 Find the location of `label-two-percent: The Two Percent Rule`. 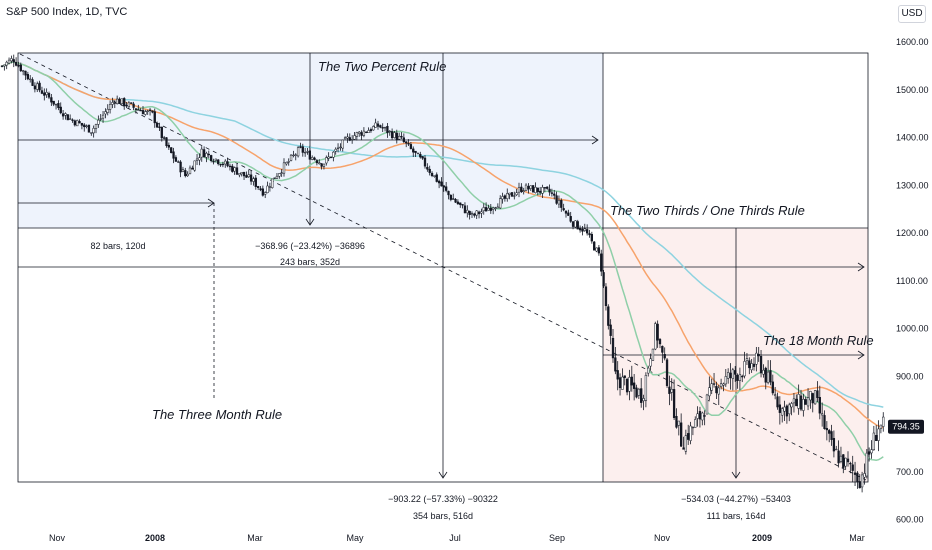

label-two-percent: The Two Percent Rule is located at coordinates (382, 66).